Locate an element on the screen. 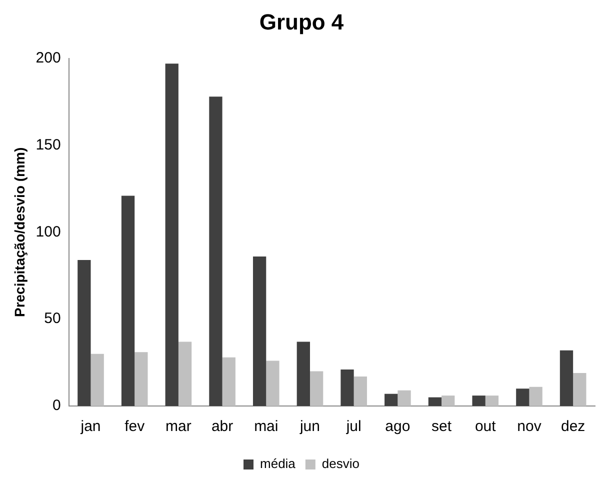 The image size is (615, 501). x-tick-label: mai is located at coordinates (266, 427).